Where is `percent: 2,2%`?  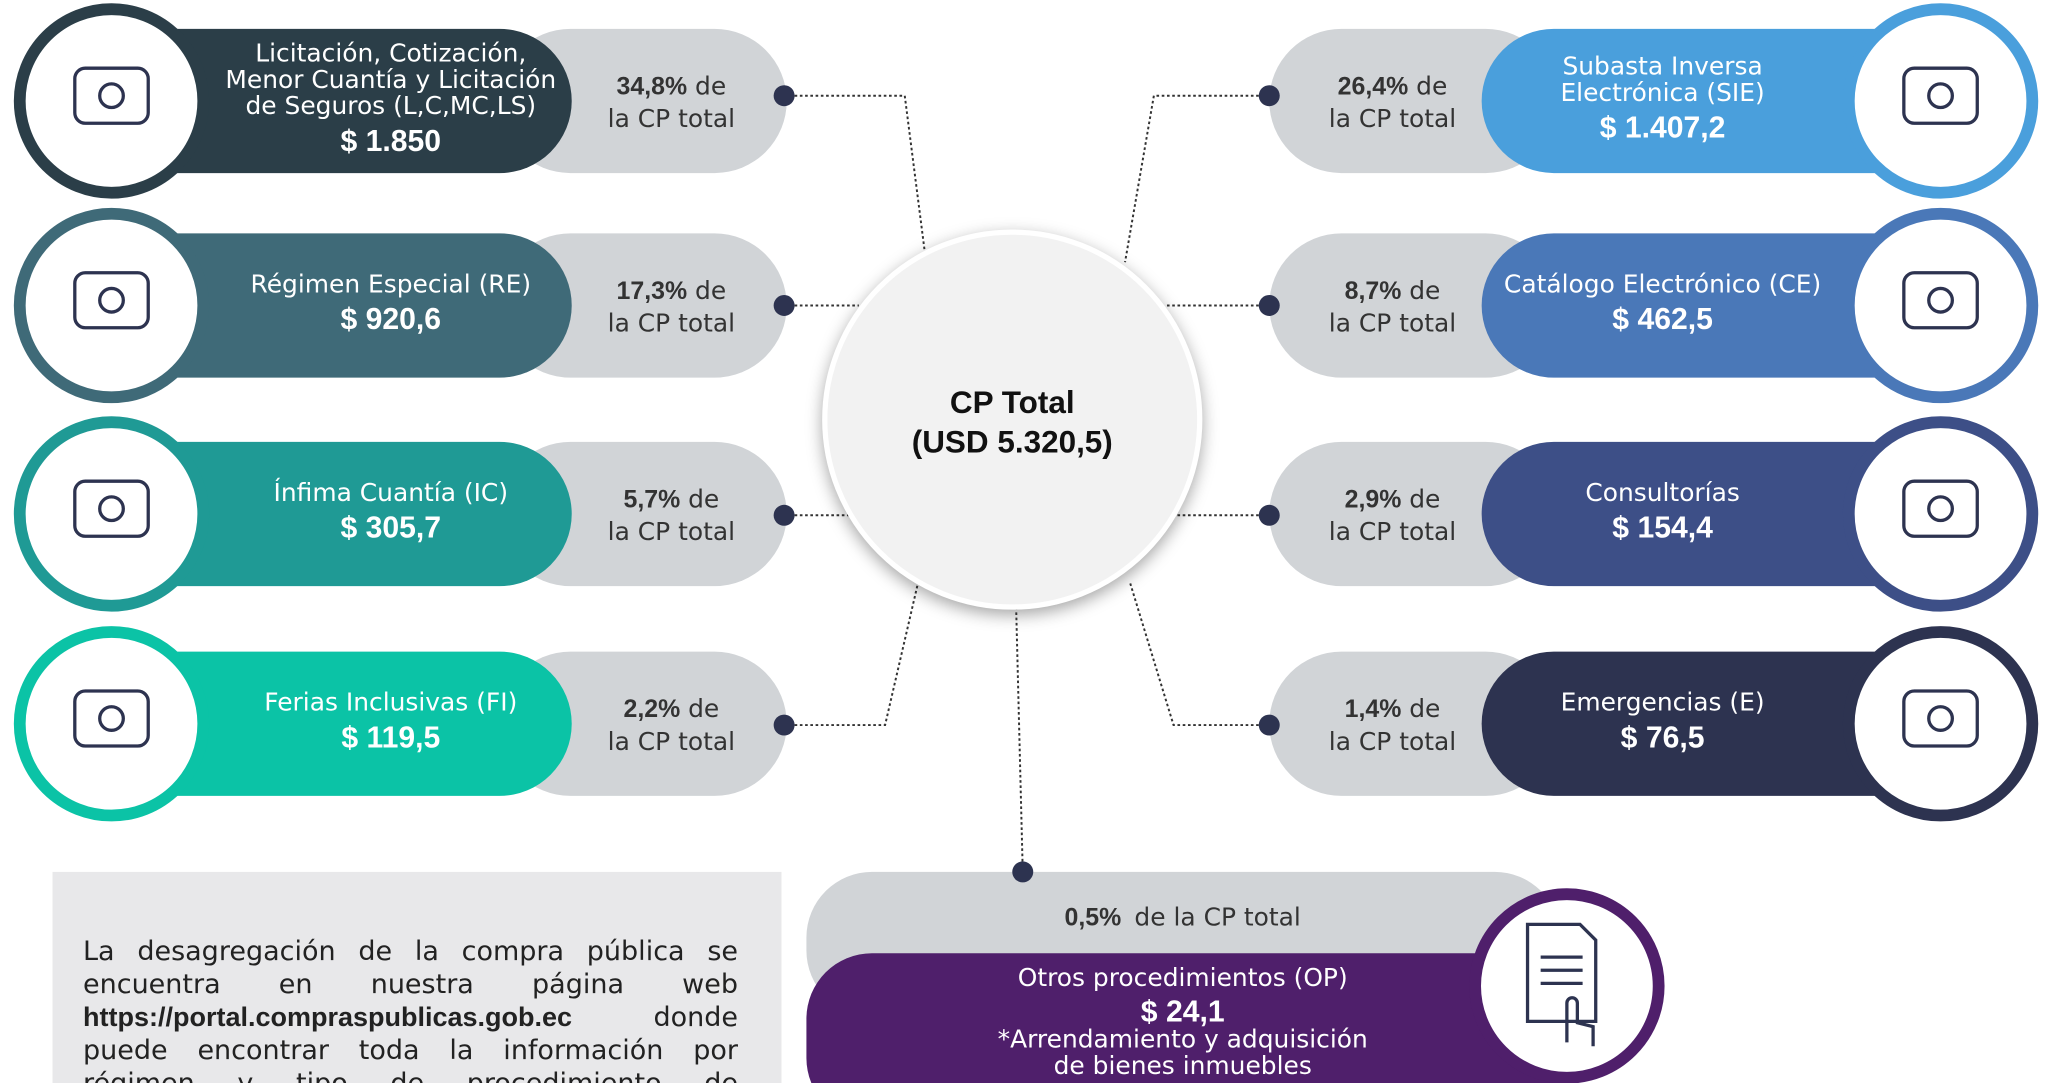
percent: 2,2% is located at coordinates (651, 709).